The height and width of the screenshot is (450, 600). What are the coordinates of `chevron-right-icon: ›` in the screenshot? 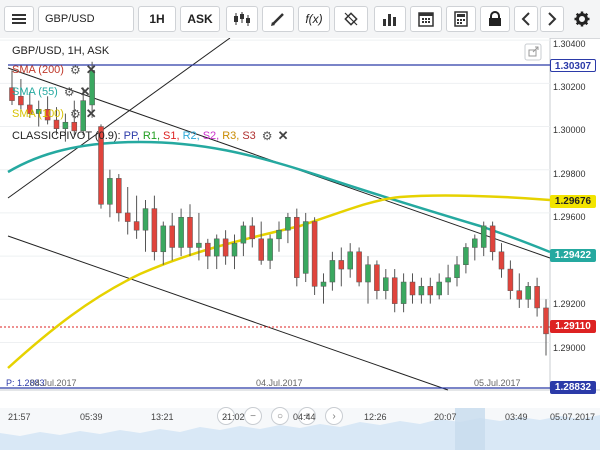 It's located at (334, 416).